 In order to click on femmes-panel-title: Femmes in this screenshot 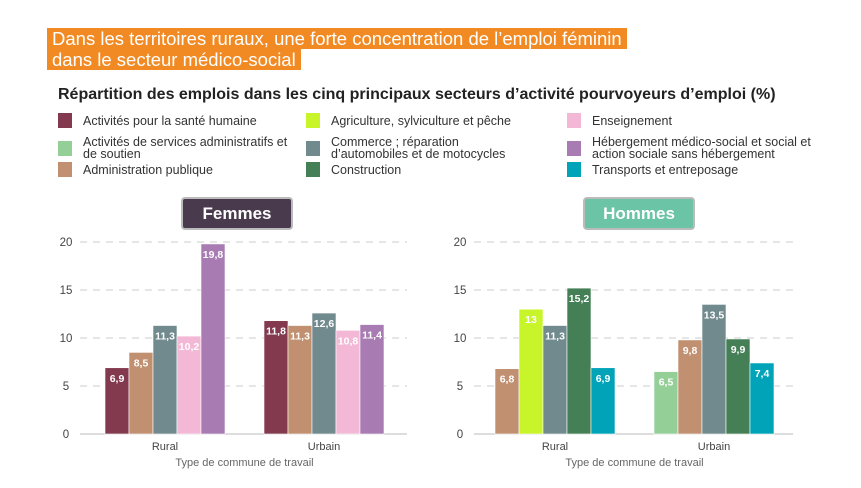, I will do `click(237, 213)`.